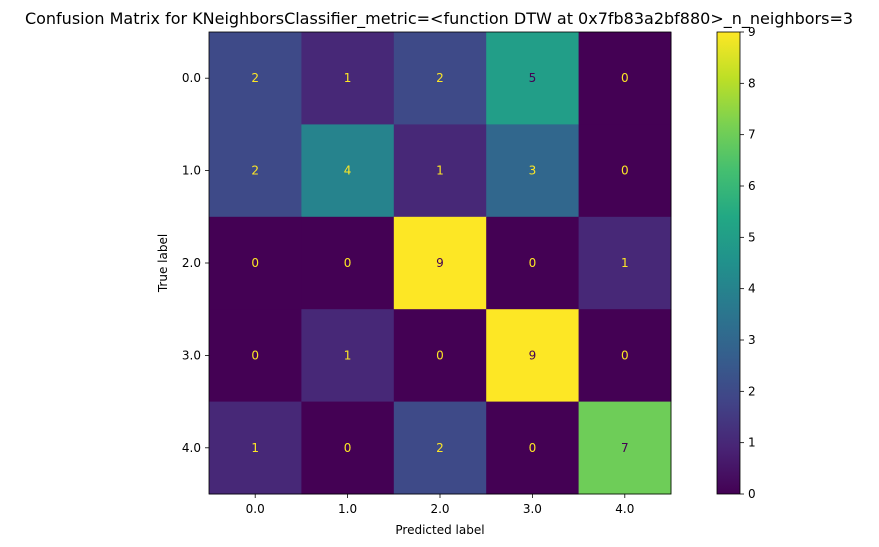 Image resolution: width=879 pixels, height=547 pixels. What do you see at coordinates (347, 509) in the screenshot?
I see `x-tick-label: 1.0` at bounding box center [347, 509].